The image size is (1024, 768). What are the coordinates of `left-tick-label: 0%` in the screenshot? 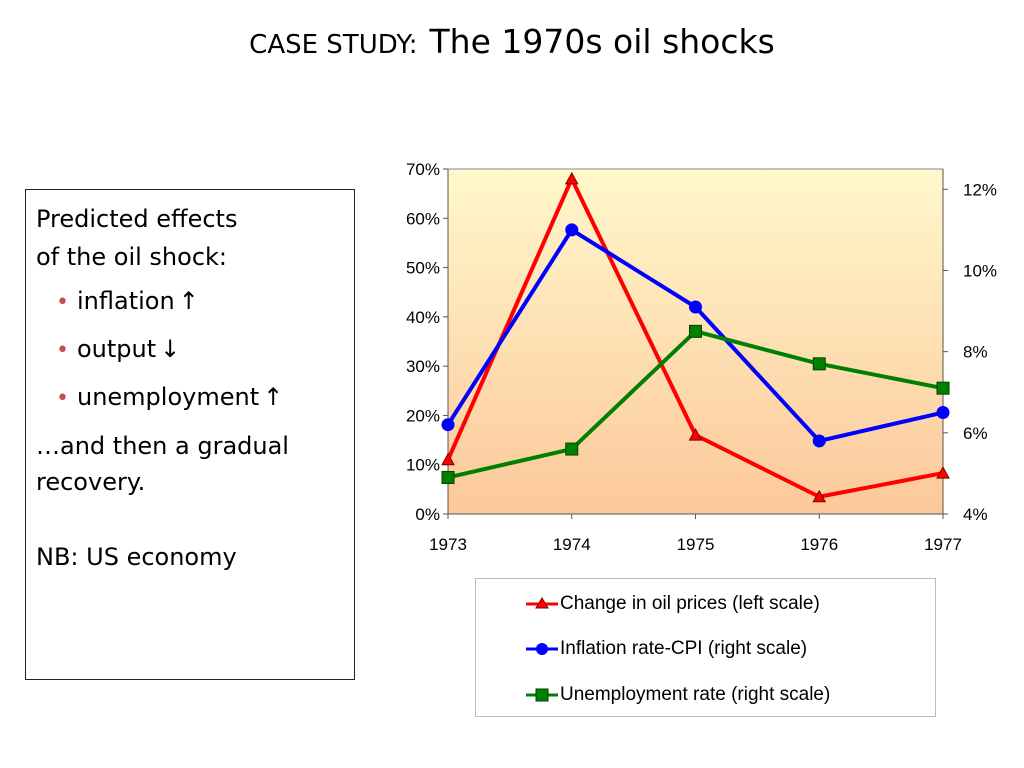 It's located at (427, 514).